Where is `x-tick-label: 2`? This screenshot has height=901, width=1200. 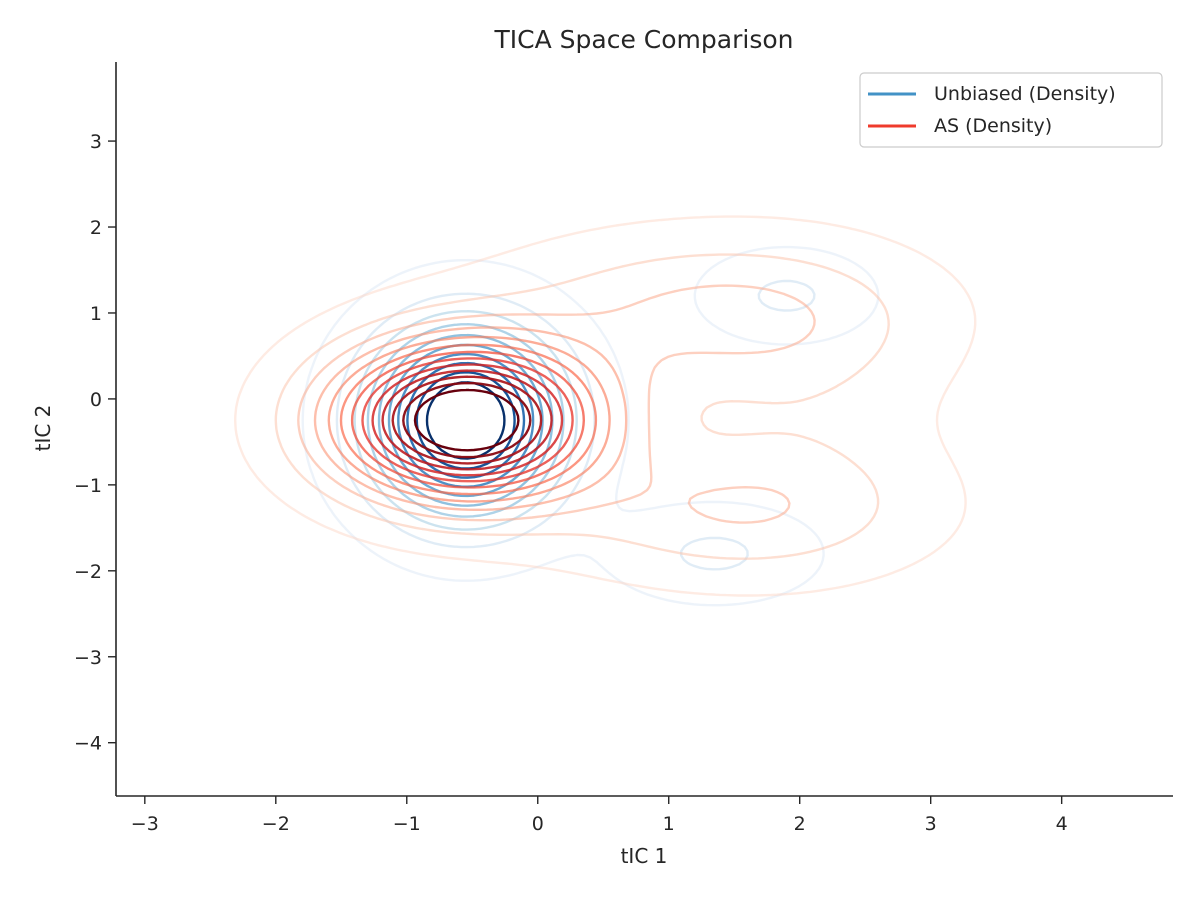
x-tick-label: 2 is located at coordinates (800, 824).